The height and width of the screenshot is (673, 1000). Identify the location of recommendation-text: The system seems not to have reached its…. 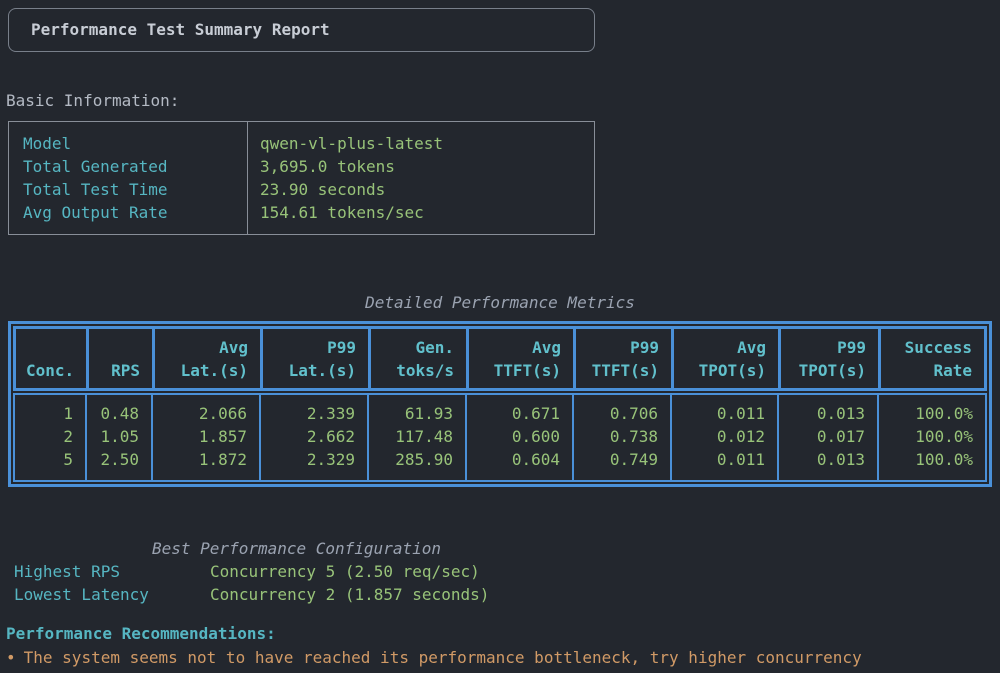
(442, 657).